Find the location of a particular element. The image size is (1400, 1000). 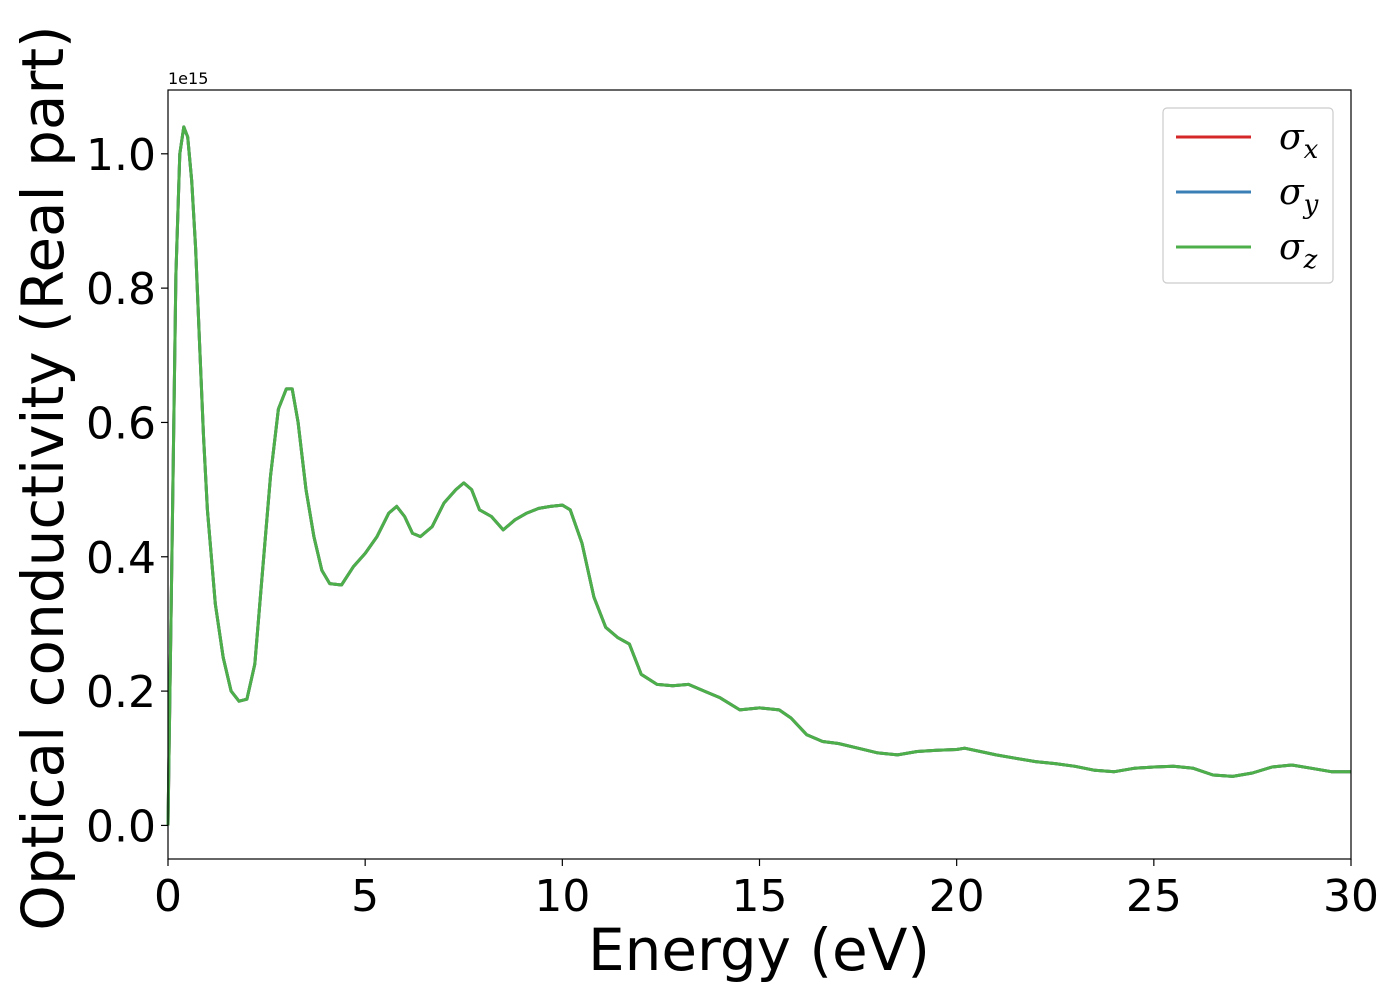

y-tick-label: 0.4 is located at coordinates (121, 558).